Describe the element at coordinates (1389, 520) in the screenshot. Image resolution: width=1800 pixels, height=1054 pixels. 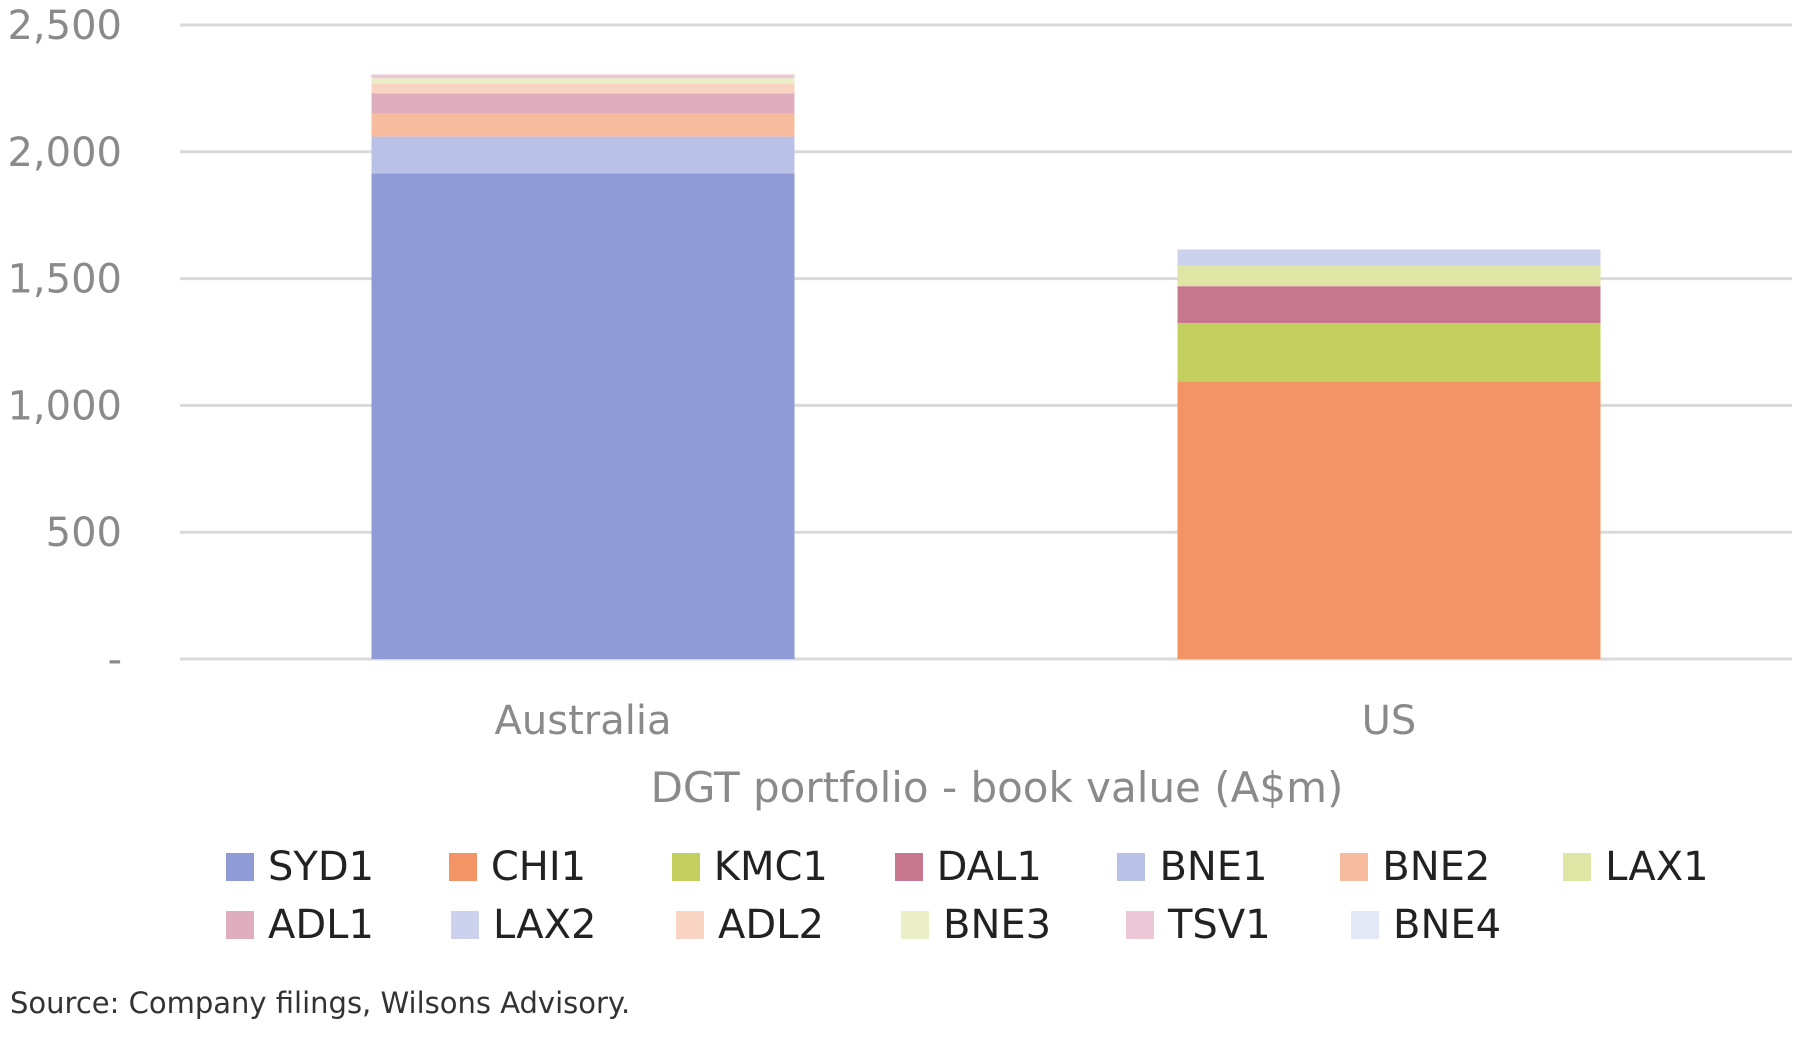
I see `bar-segment-chi1-us` at that location.